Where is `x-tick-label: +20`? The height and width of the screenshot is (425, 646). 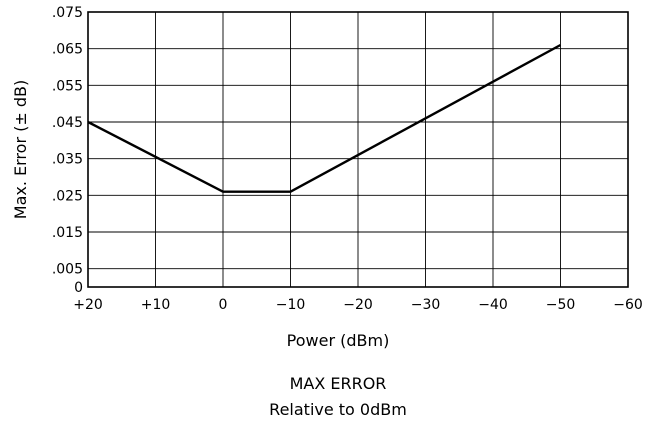 x-tick-label: +20 is located at coordinates (88, 305).